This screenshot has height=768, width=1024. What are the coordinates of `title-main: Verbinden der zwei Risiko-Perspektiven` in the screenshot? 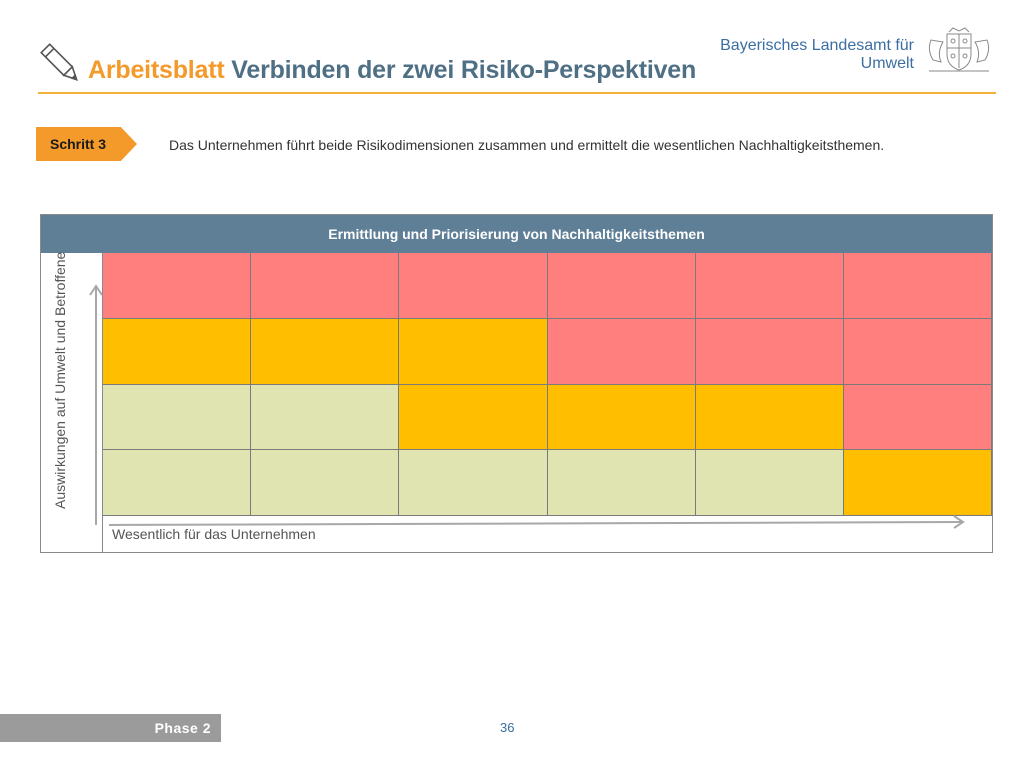 It's located at (464, 70).